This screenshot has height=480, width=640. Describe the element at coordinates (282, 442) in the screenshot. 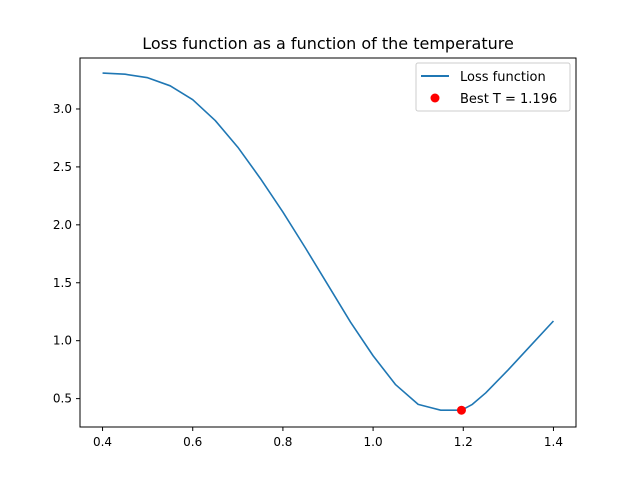

I see `x-tick-label-2: 0.8` at that location.